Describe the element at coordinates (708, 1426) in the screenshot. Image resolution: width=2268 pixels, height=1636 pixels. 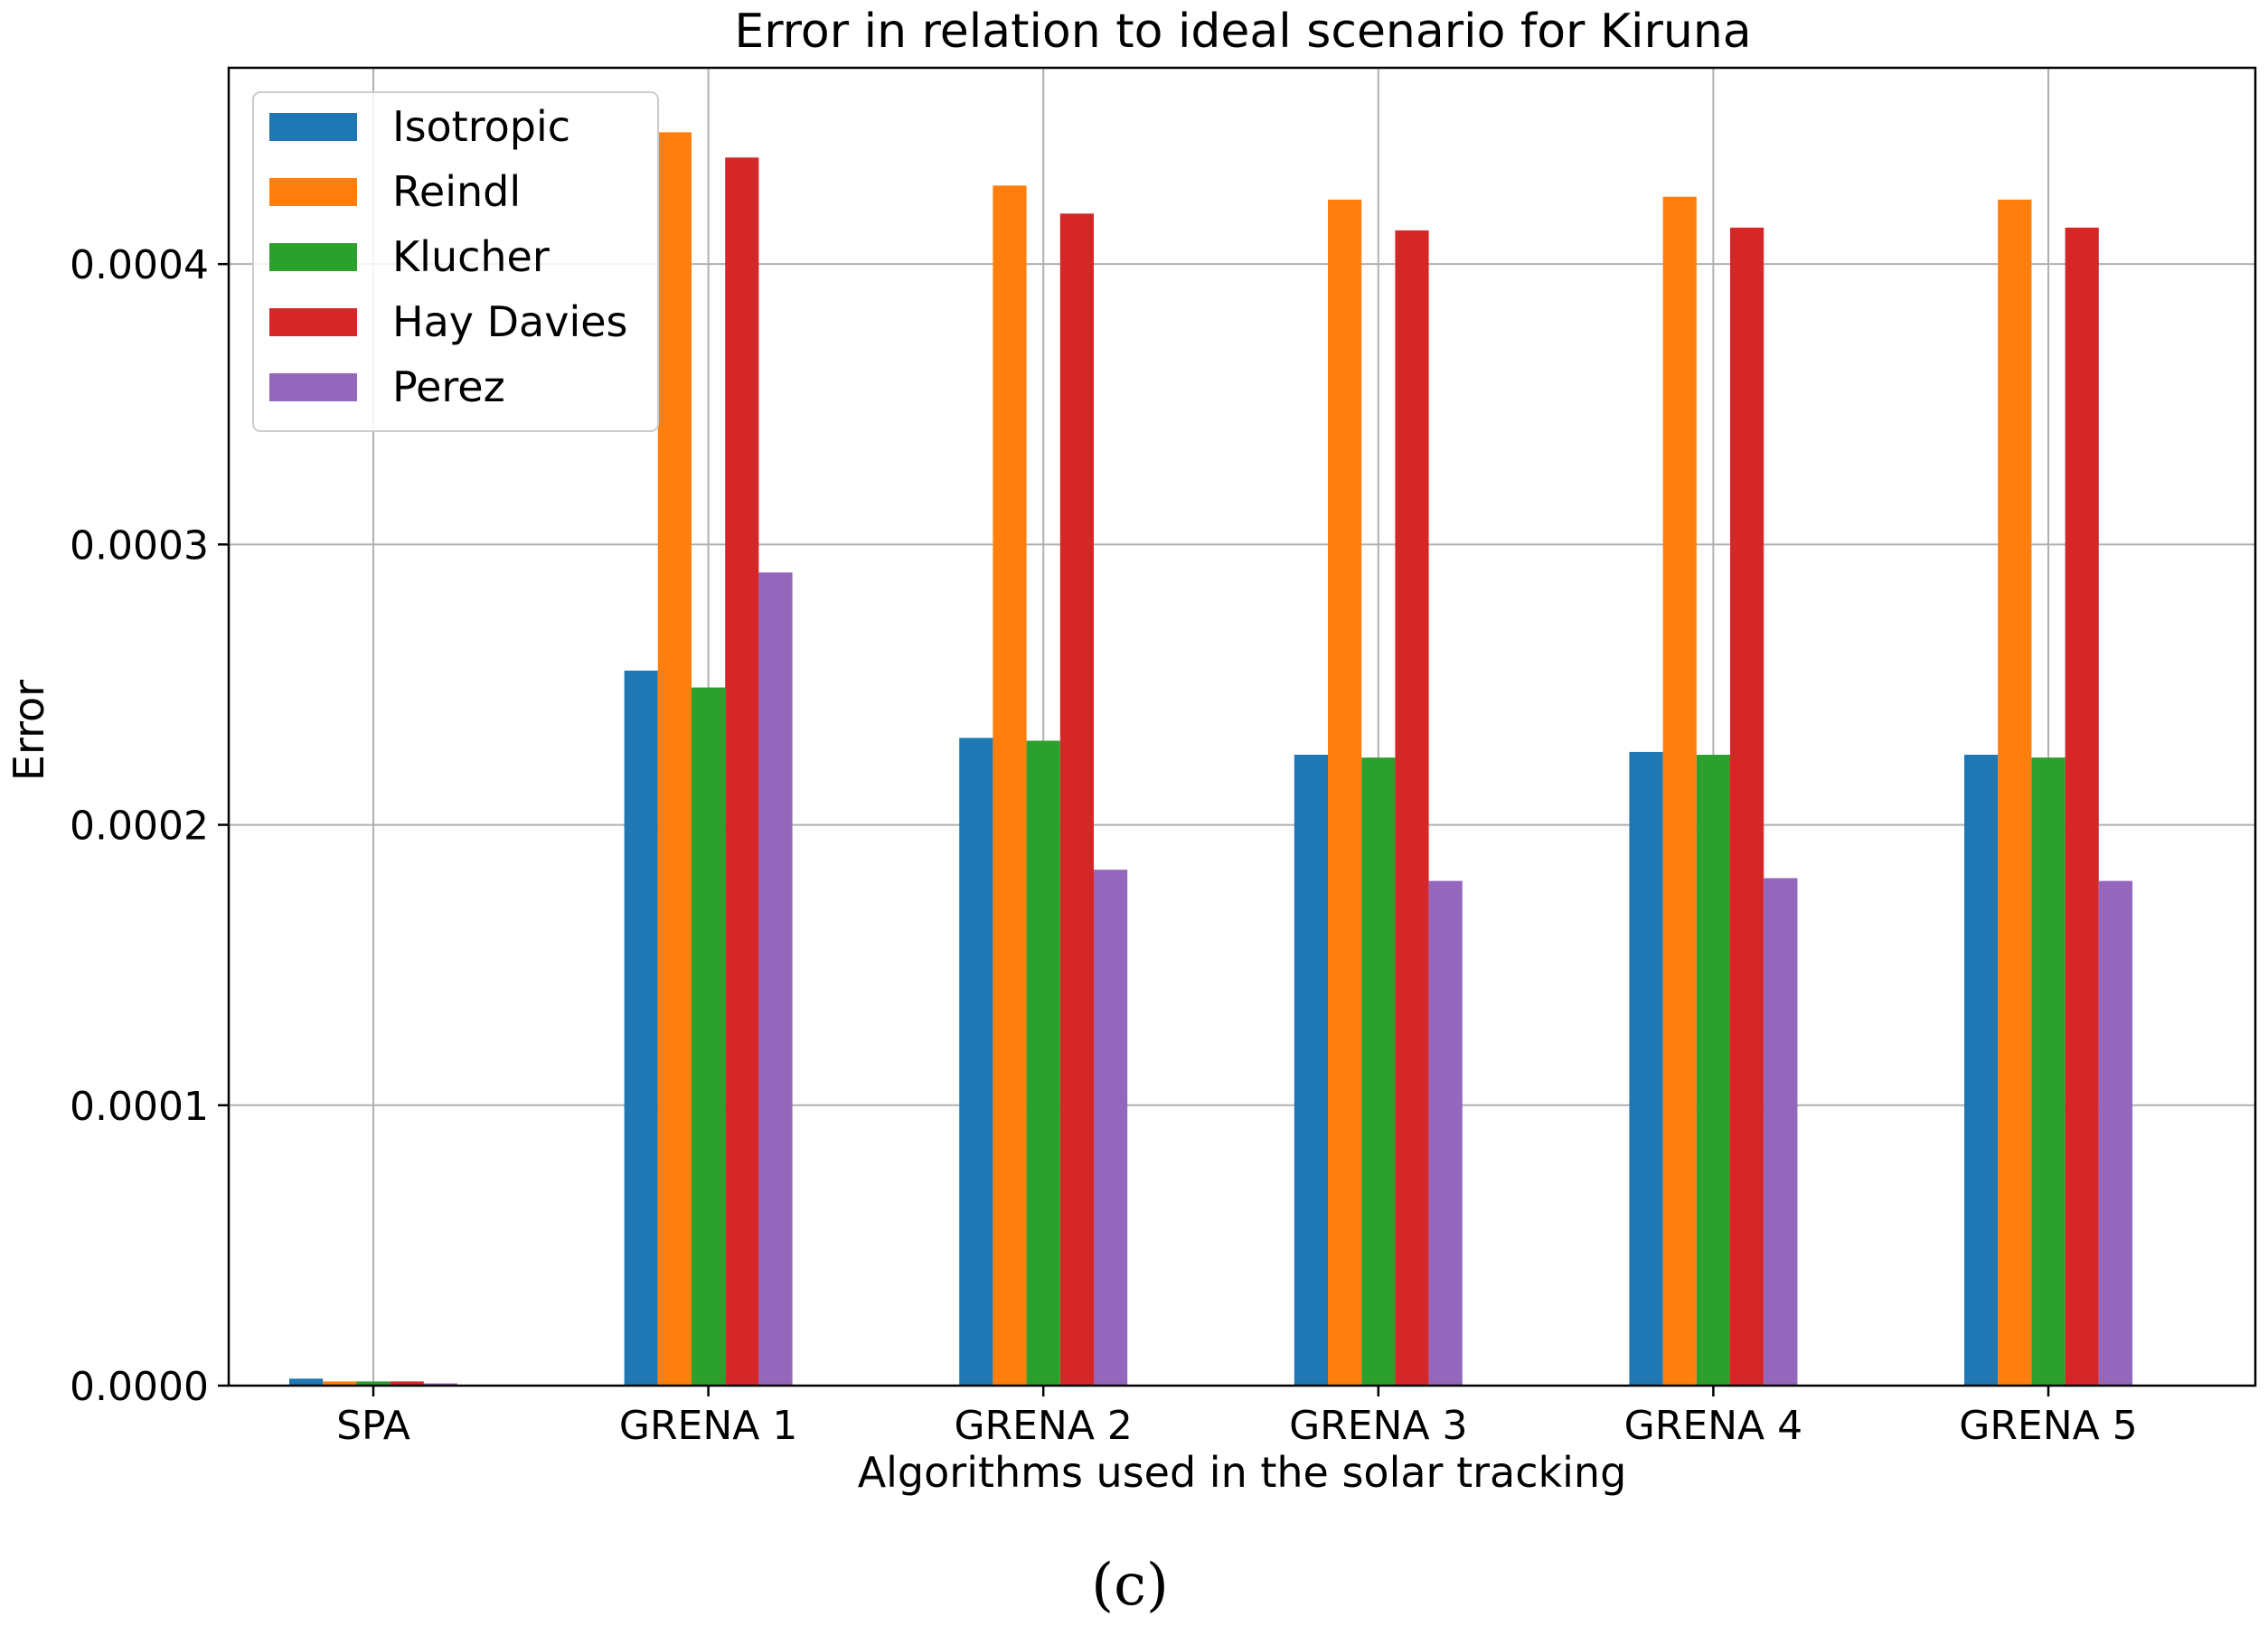
I see `x-tick-label: GRENA 1` at that location.